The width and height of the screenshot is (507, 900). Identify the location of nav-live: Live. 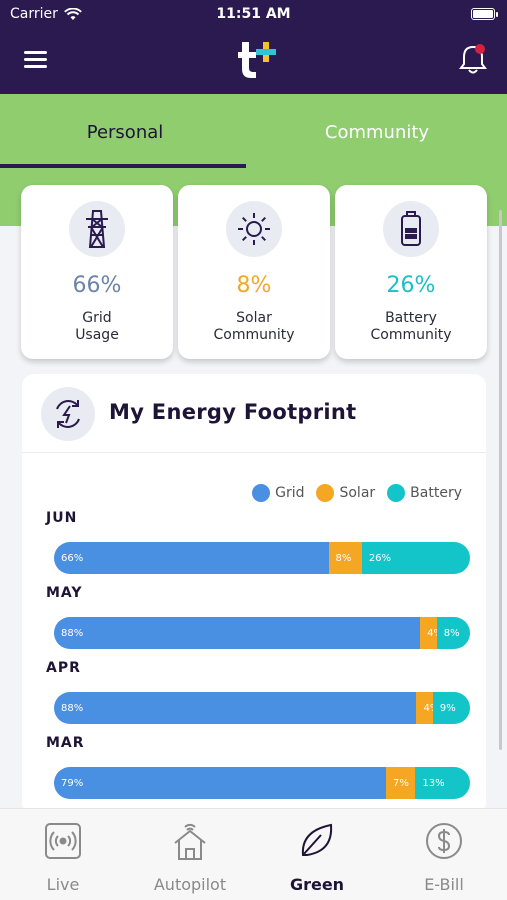
(63, 857).